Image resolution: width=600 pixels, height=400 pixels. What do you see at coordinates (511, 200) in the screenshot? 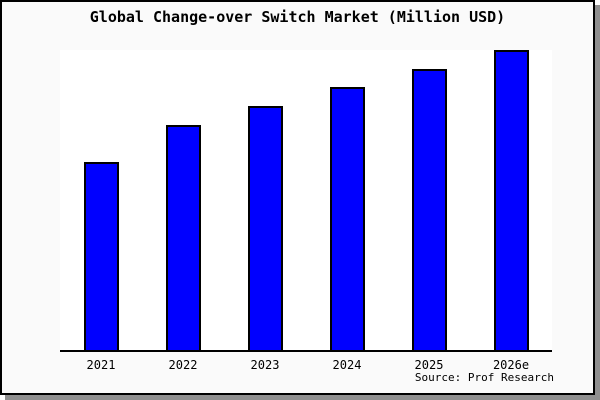
I see `bar-2026e` at bounding box center [511, 200].